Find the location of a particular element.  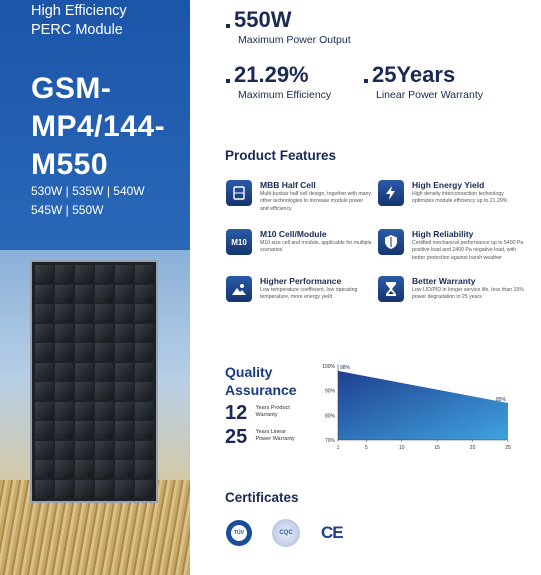

feature-title: MBB Half Cell is located at coordinates (288, 185).